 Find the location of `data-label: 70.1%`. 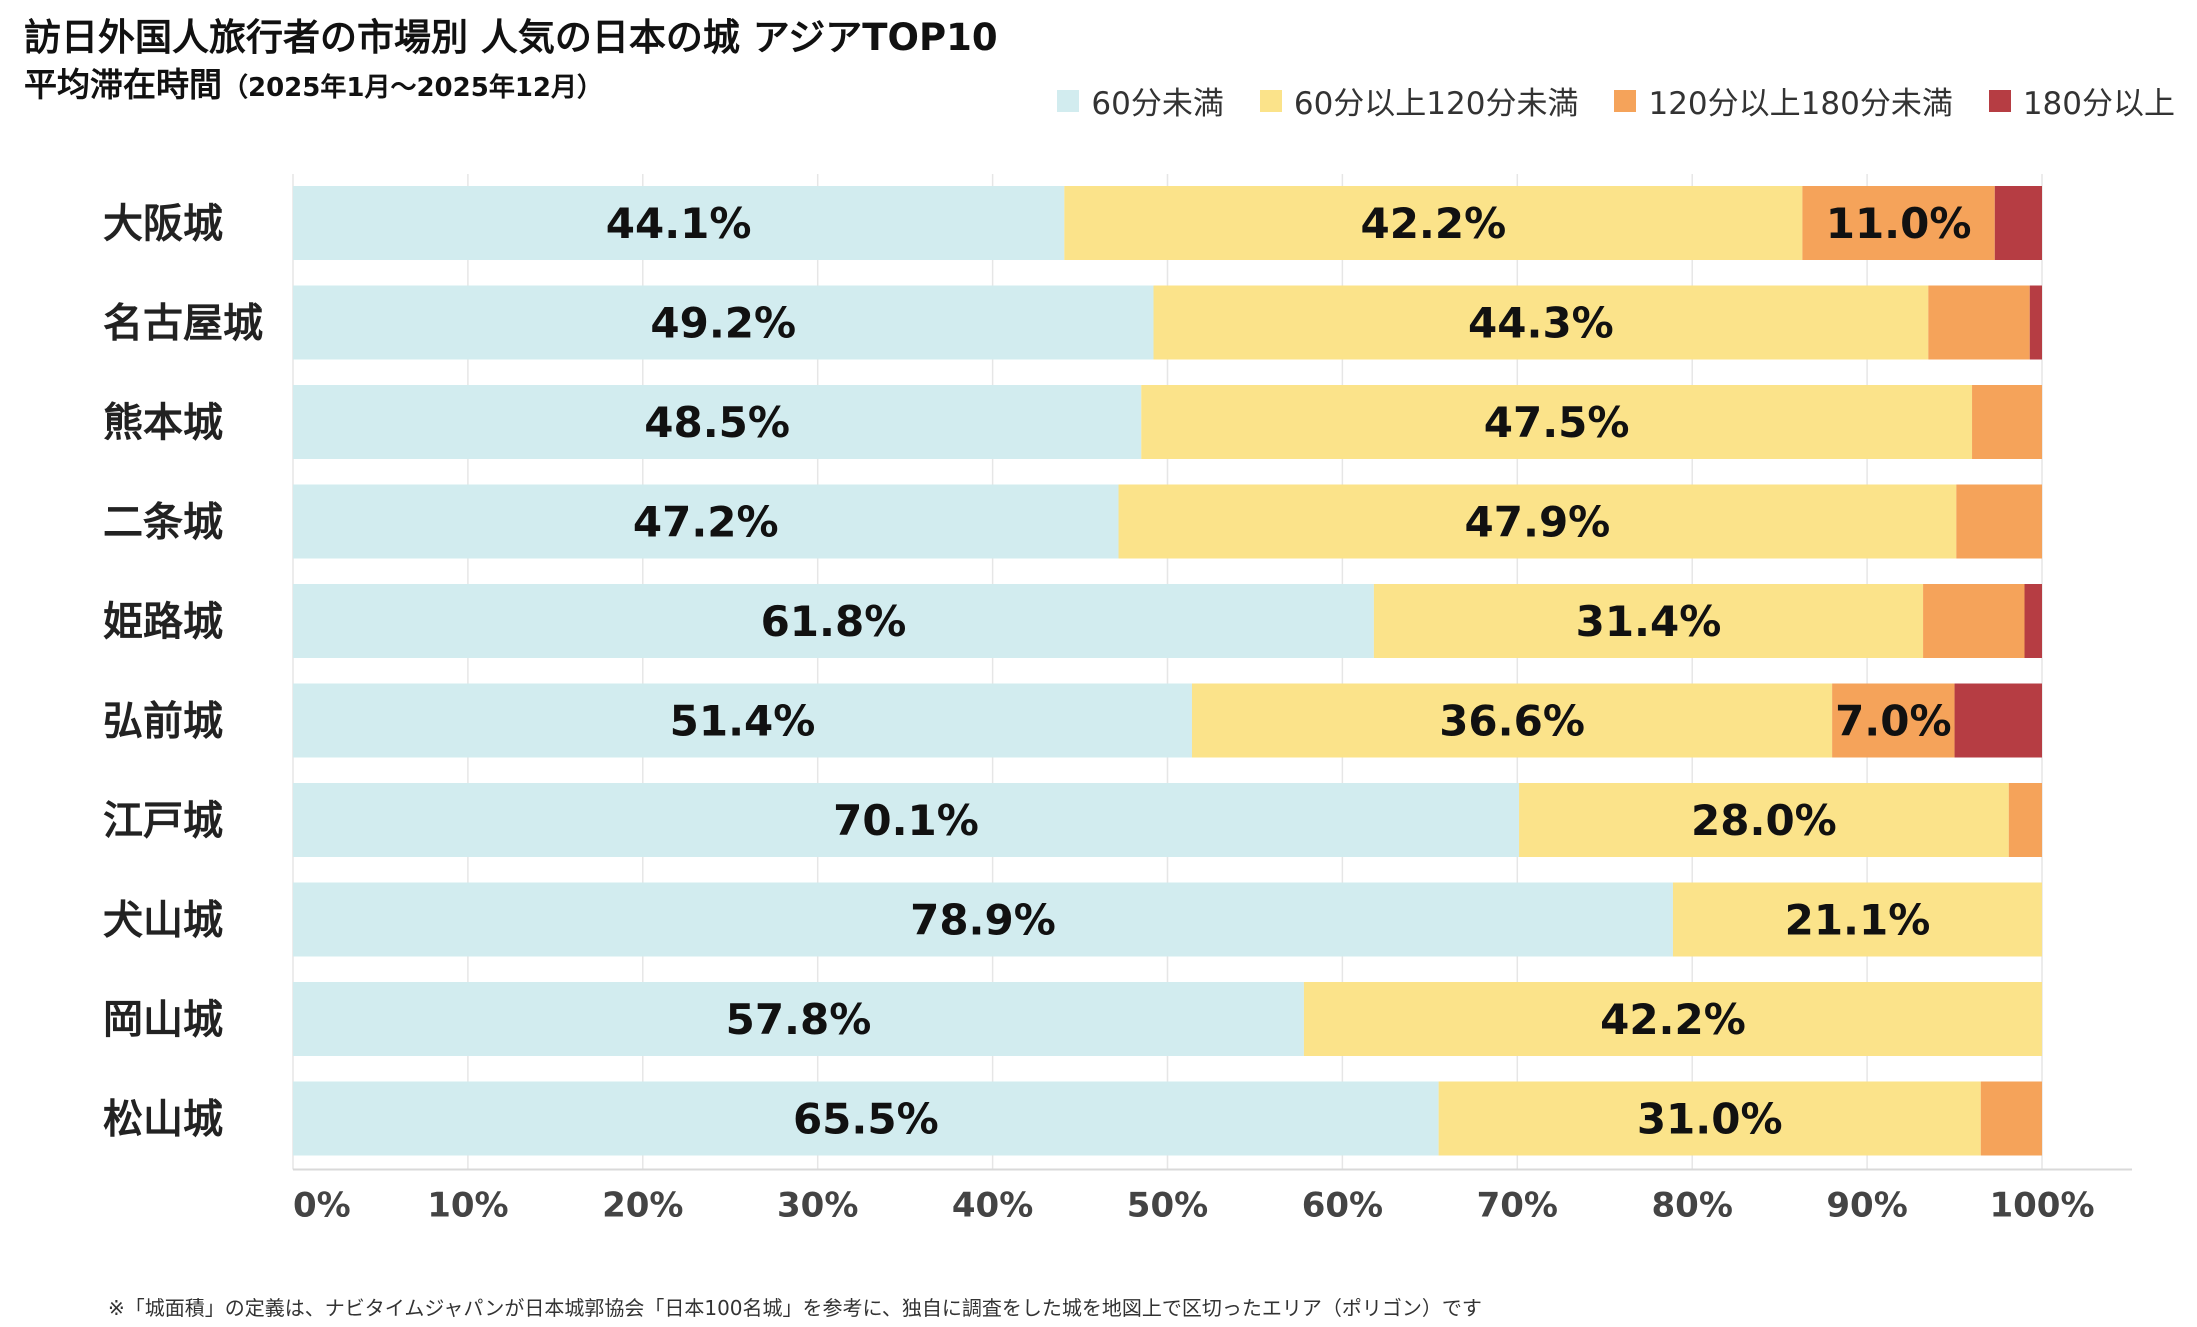

data-label: 70.1% is located at coordinates (906, 820).